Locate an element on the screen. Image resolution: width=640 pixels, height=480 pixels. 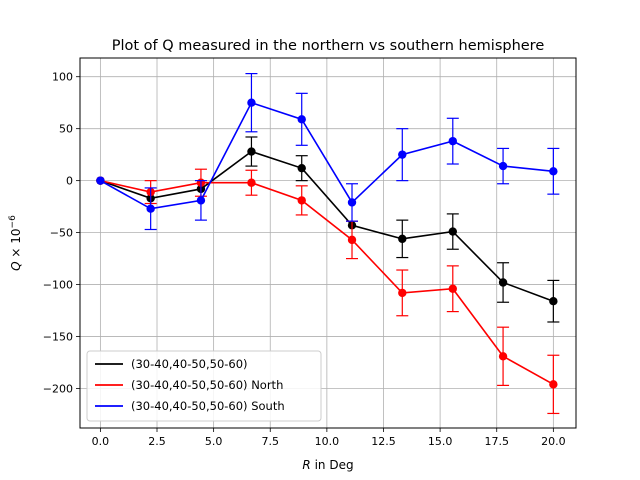
x-tick-label: 17.5 is located at coordinates (496, 441).